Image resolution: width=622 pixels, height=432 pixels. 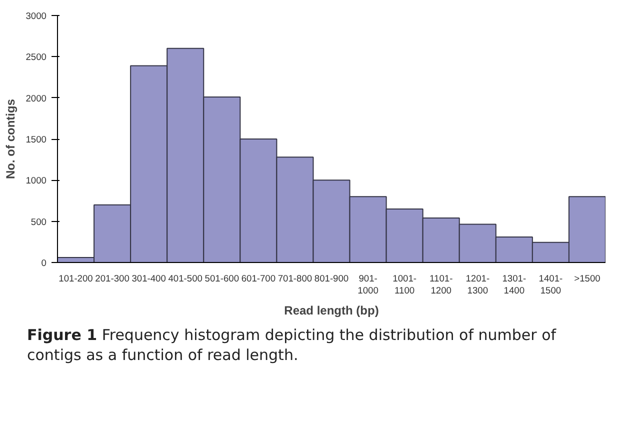 What do you see at coordinates (587, 279) in the screenshot?
I see `x-tick-label: >1500` at bounding box center [587, 279].